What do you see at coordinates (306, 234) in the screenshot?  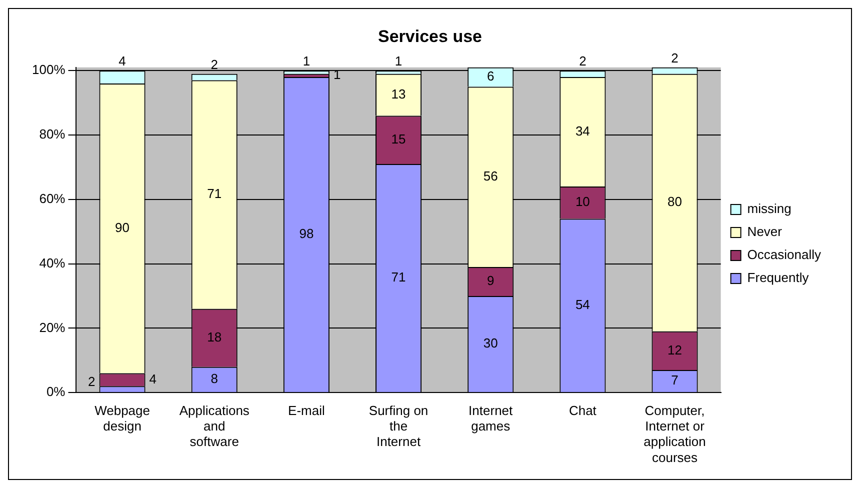 I see `data-label: 98` at bounding box center [306, 234].